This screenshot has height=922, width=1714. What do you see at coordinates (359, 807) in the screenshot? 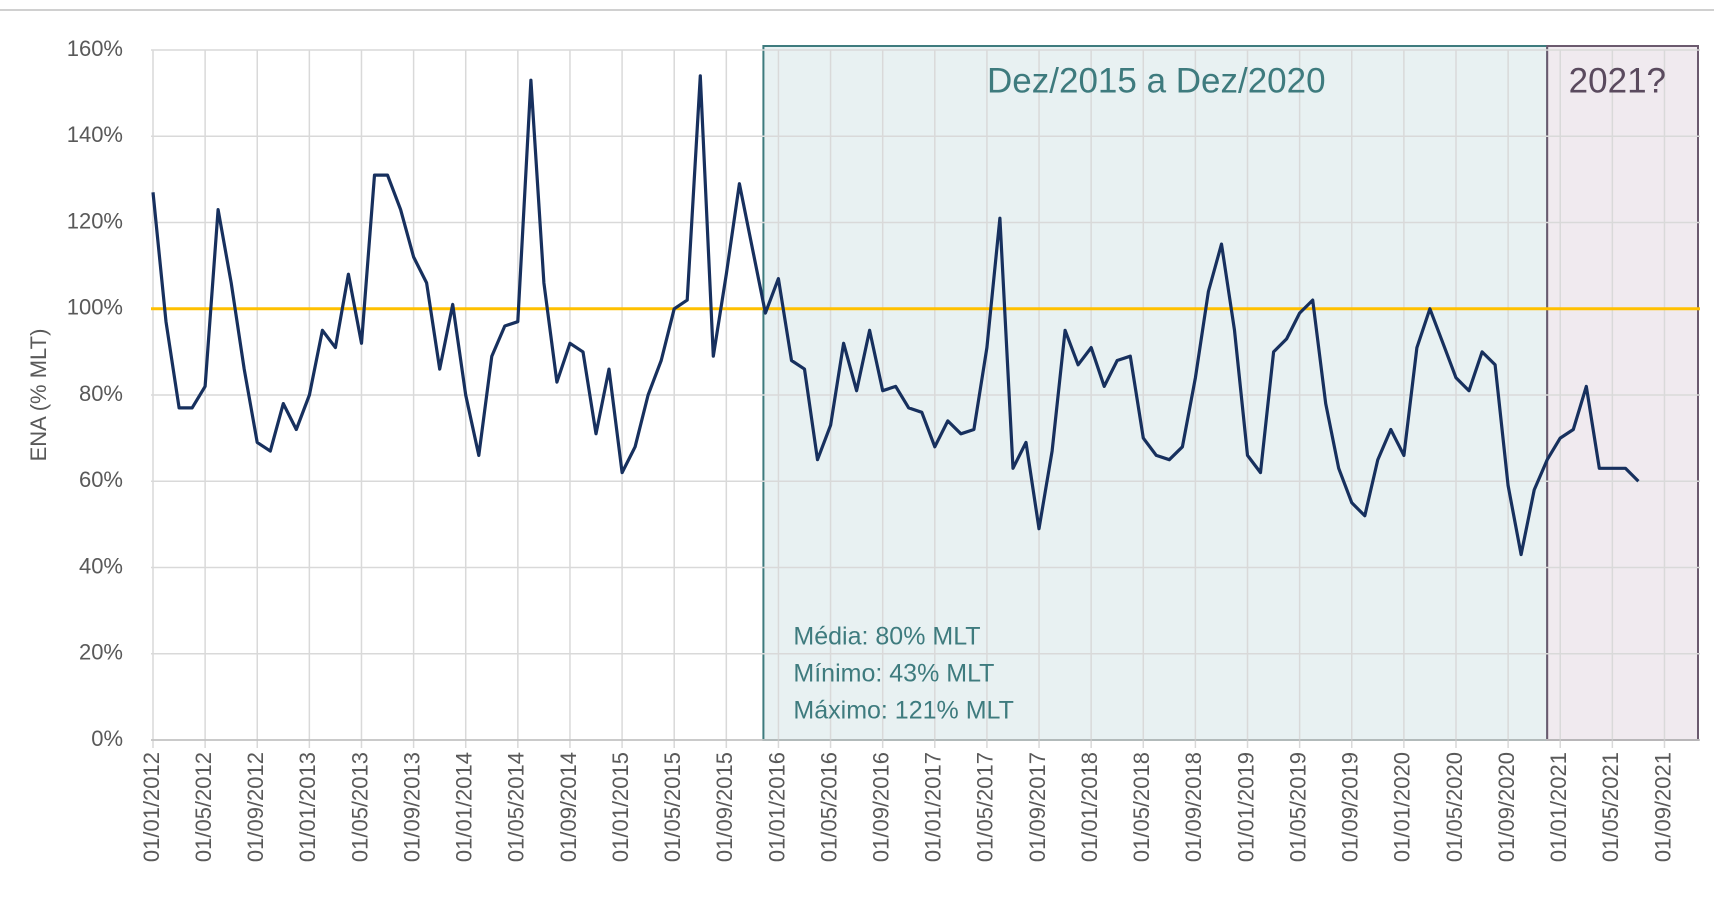
I see `x-tick-label: 01/05/2013` at bounding box center [359, 807].